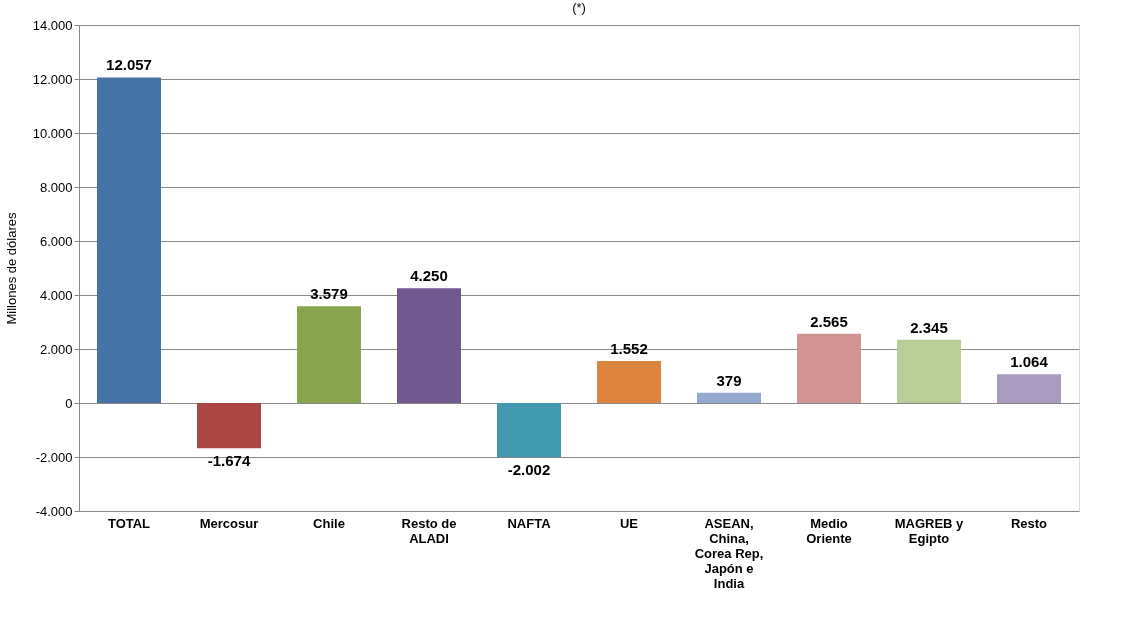  What do you see at coordinates (229, 523) in the screenshot?
I see `x-tick-label: Mercosur` at bounding box center [229, 523].